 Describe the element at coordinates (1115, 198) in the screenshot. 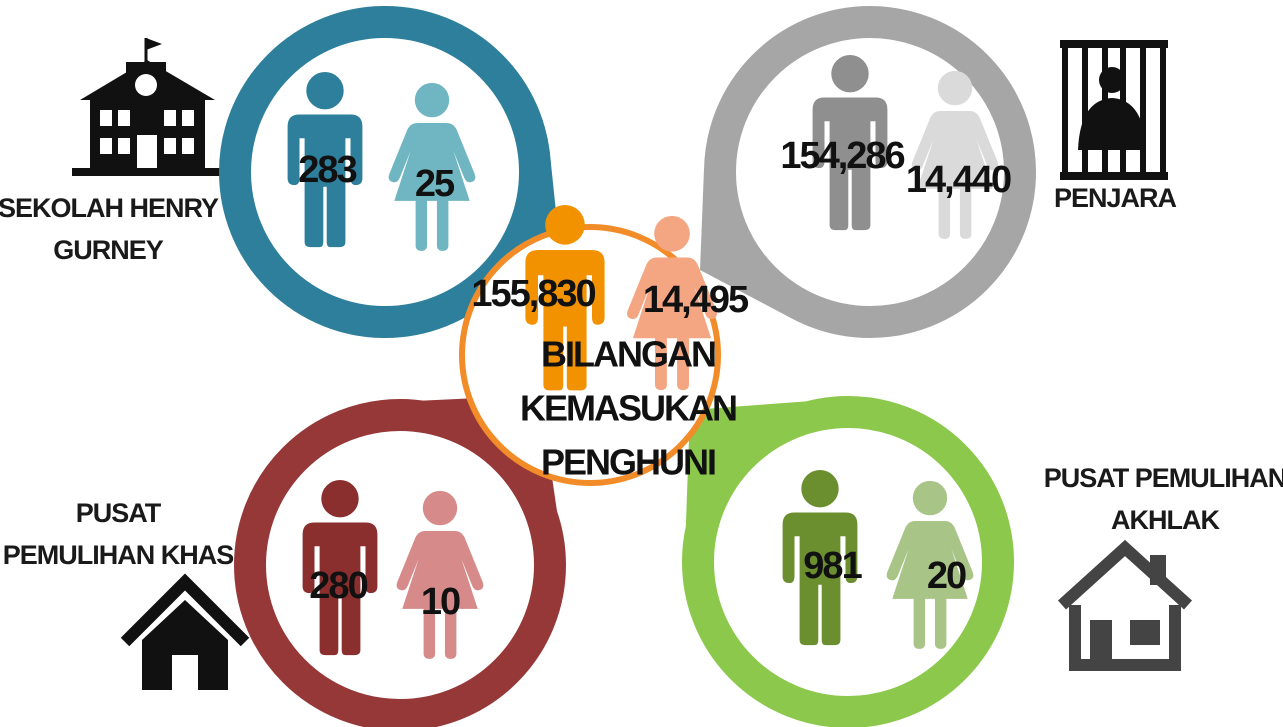

I see `group-label: PENJARA` at that location.